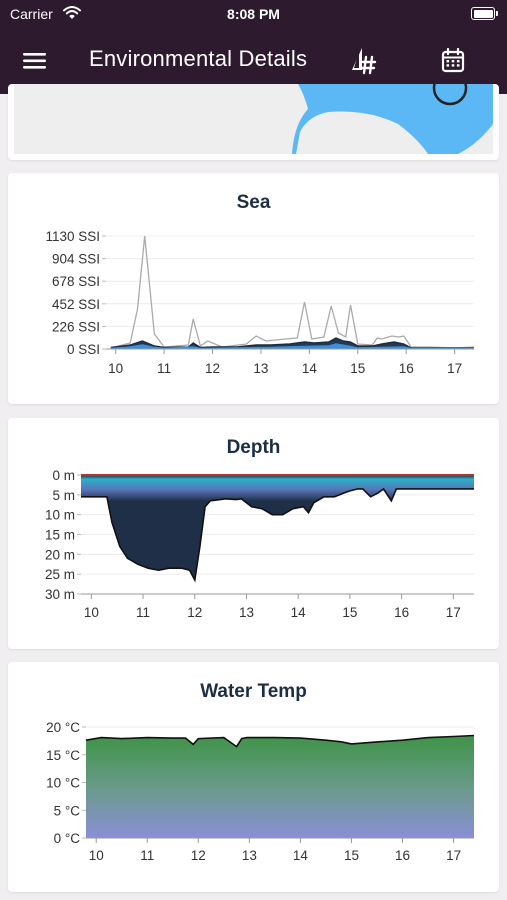  Describe the element at coordinates (484, 13) in the screenshot. I see `battery-icon` at that location.